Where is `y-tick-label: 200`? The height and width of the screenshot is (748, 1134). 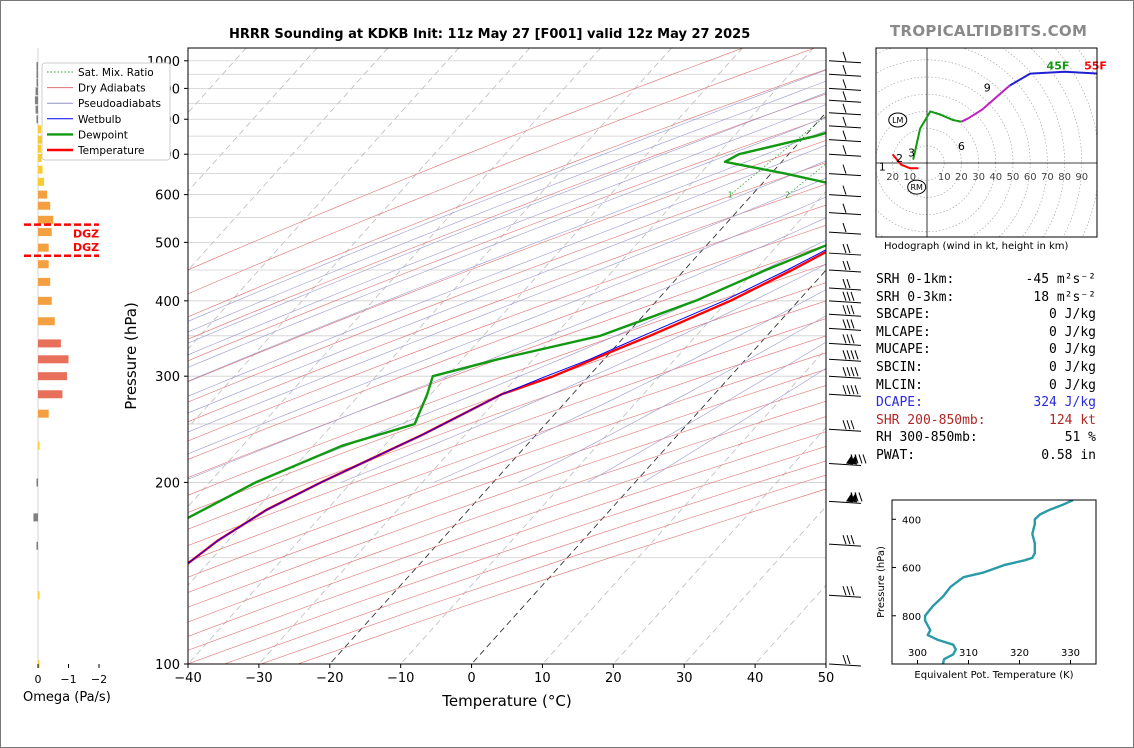
y-tick-label: 200 is located at coordinates (167, 483).